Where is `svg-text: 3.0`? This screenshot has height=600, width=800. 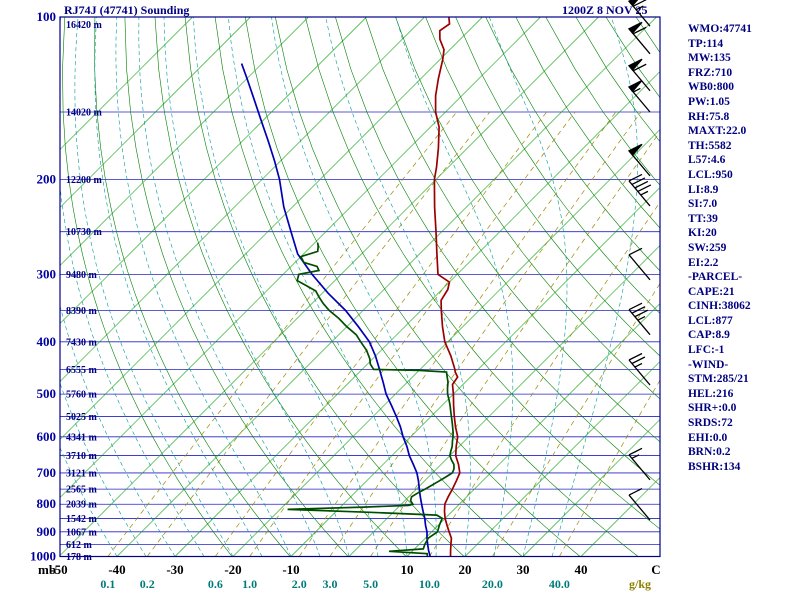 svg-text: 3.0 is located at coordinates (329, 584).